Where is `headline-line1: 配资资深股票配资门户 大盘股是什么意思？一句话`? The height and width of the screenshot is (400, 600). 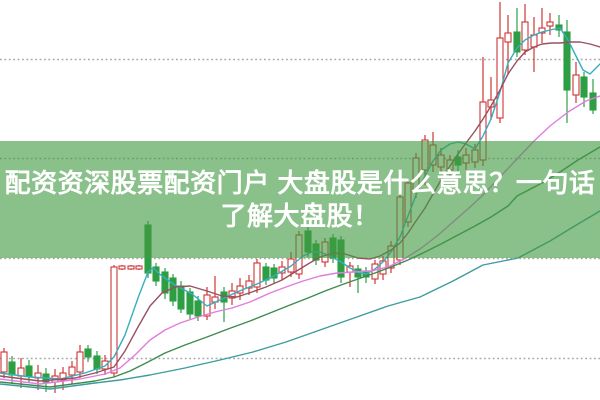
headline-line1: 配资资深股票配资门户 大盘股是什么意思？一句话 is located at coordinates (300, 182).